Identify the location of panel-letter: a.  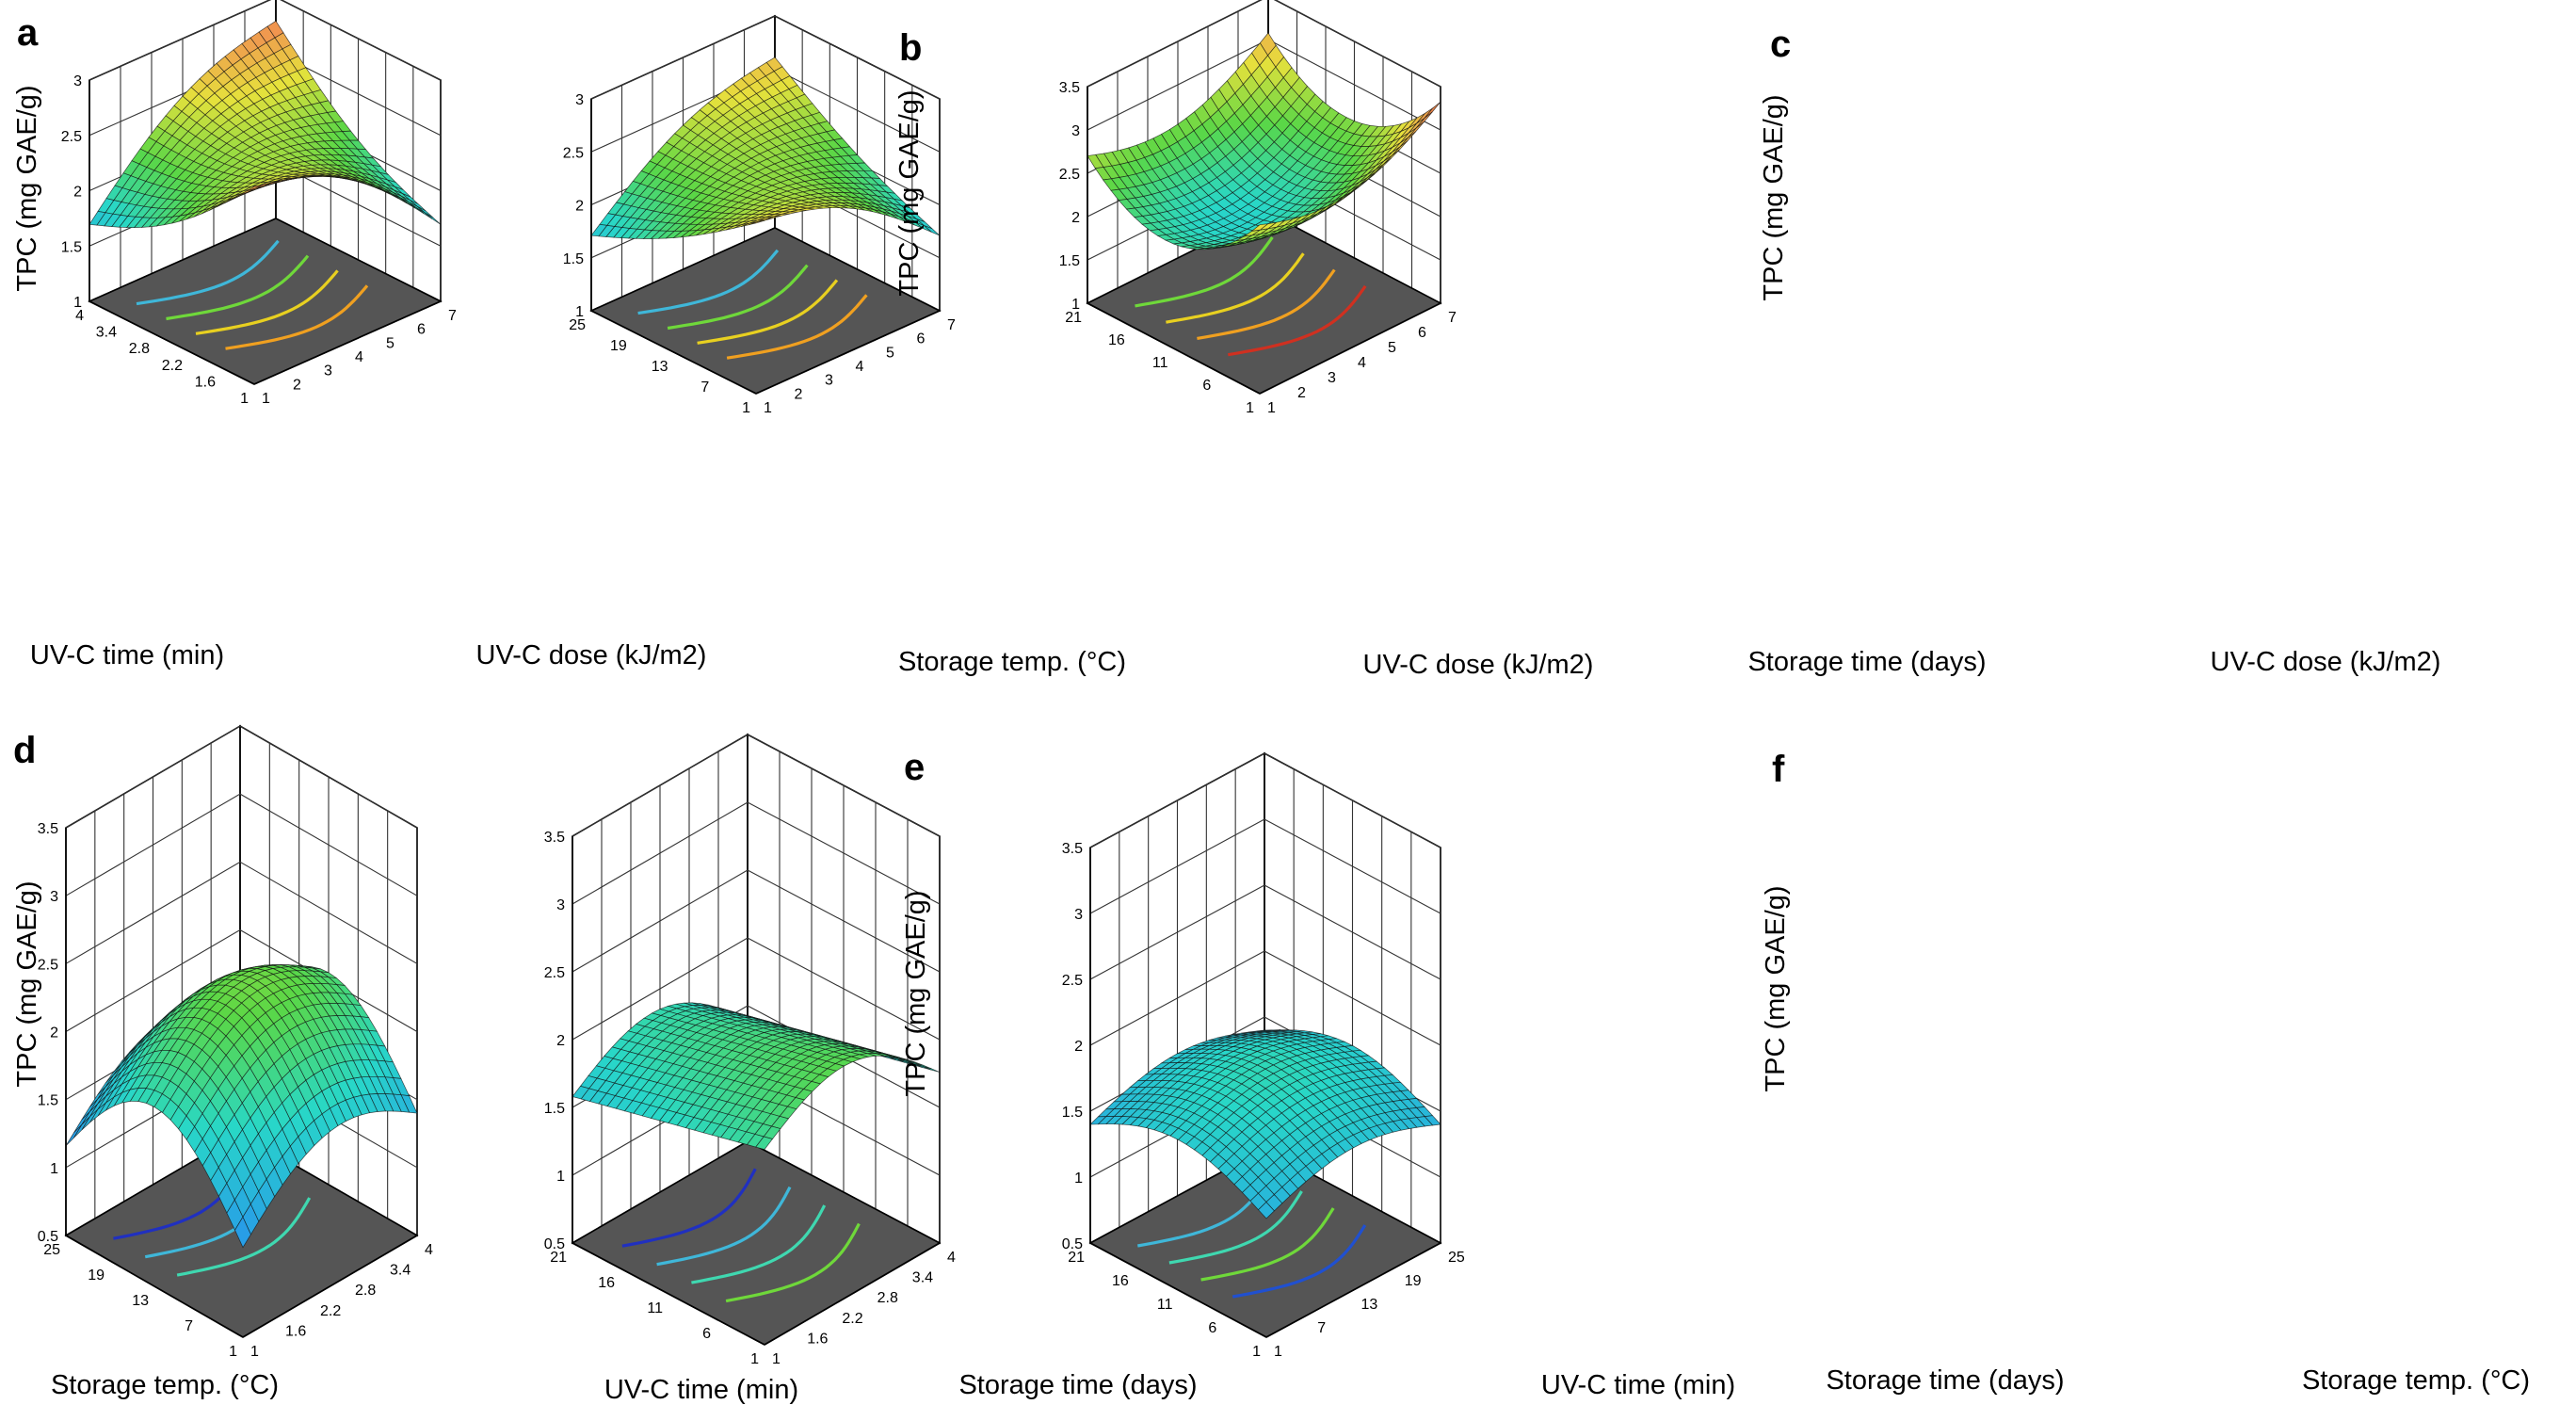
(28, 33).